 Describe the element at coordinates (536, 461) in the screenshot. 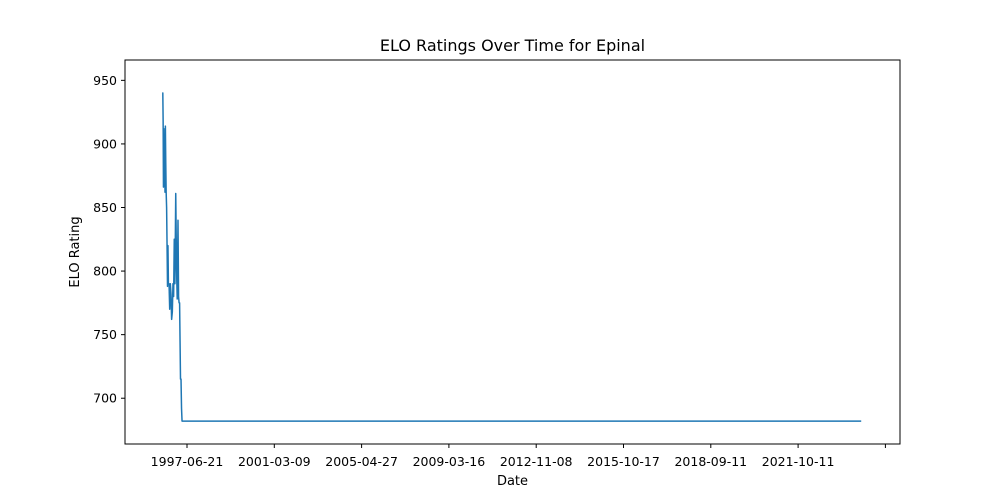

I see `x-tick-label: 2012-11-08` at that location.